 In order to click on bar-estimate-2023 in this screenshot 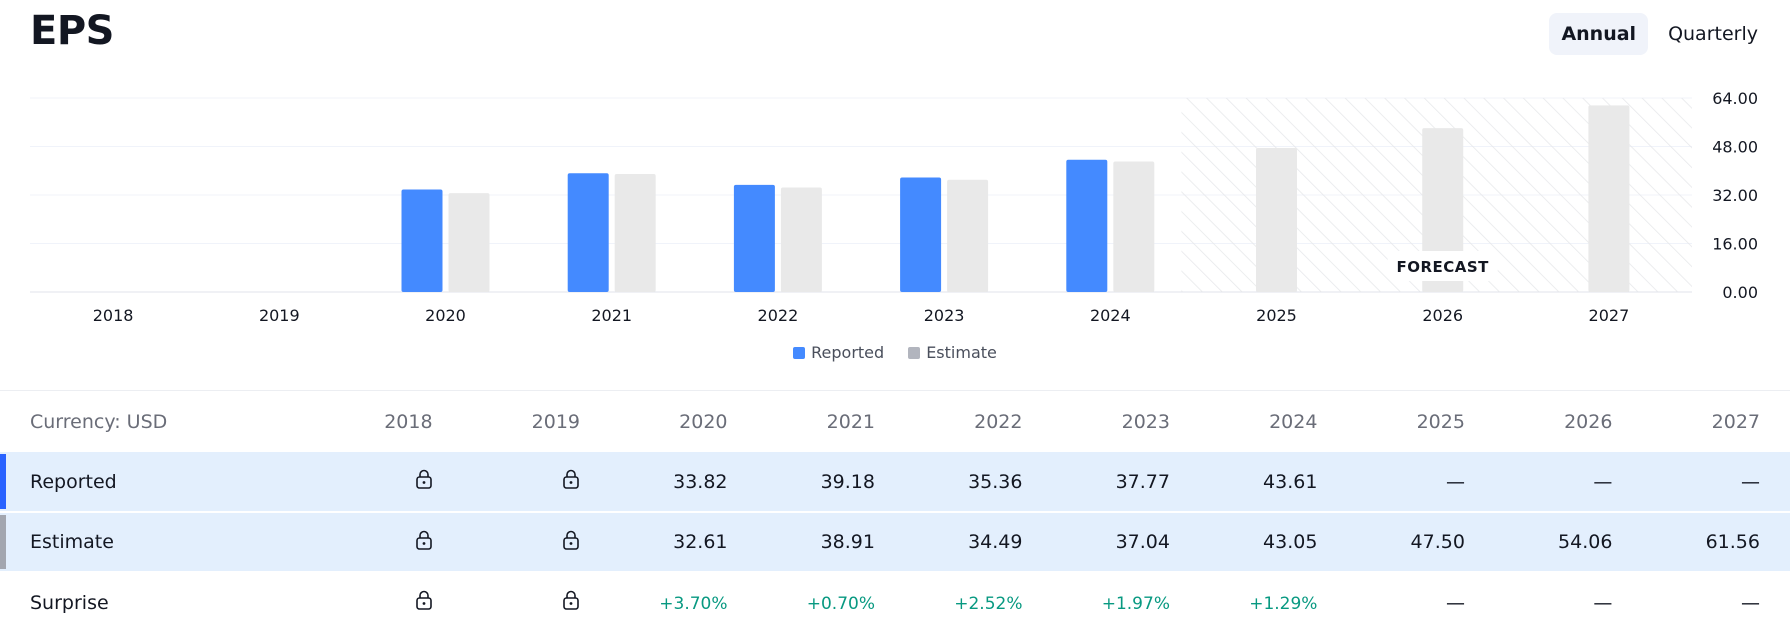, I will do `click(968, 235)`.